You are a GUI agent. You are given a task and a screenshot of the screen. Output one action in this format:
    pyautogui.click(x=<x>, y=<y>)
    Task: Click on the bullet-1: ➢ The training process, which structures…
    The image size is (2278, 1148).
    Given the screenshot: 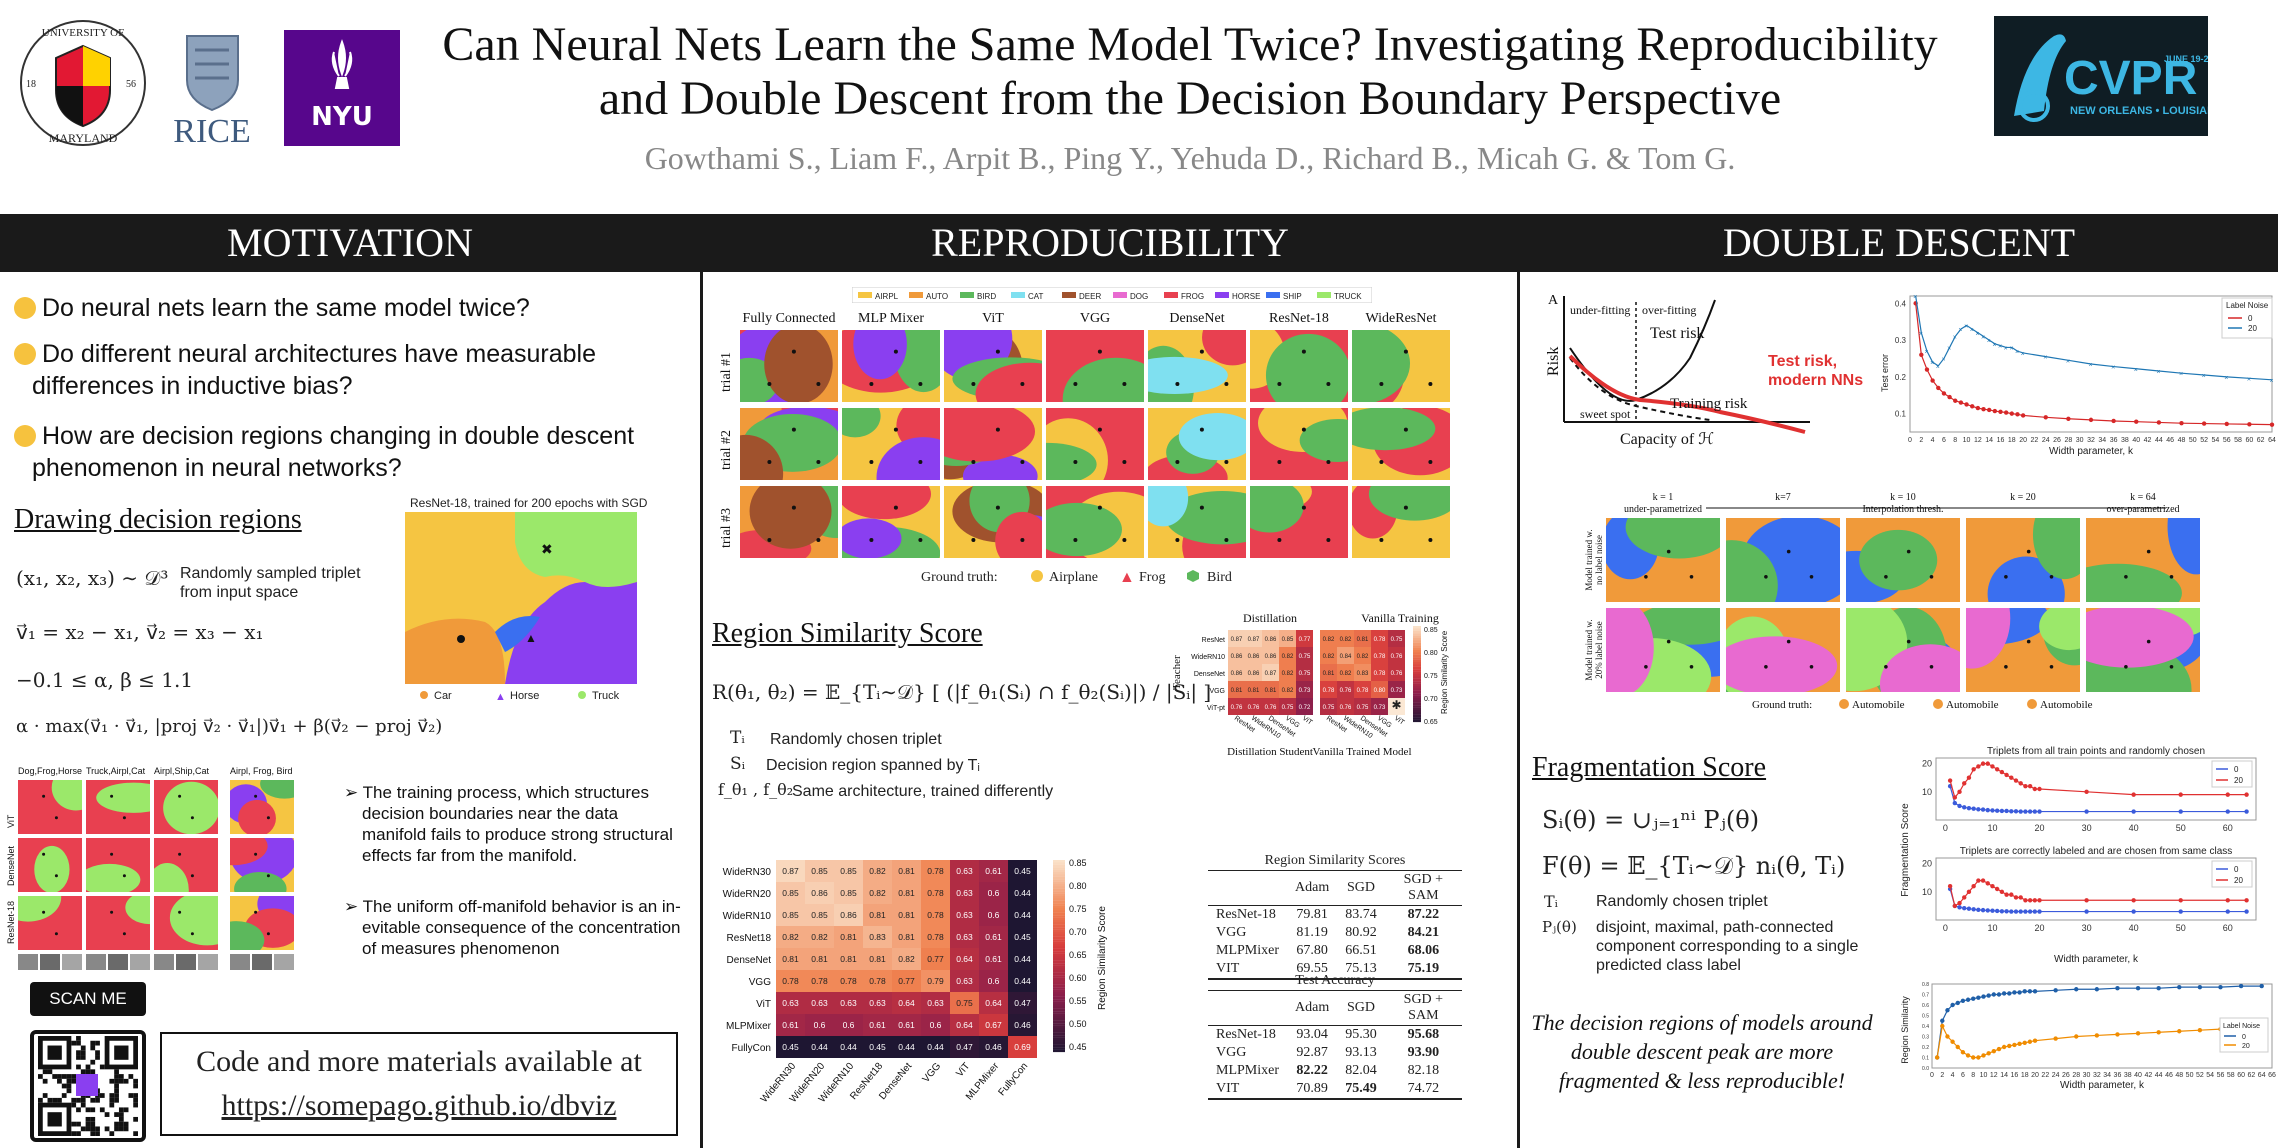 What is the action you would take?
    pyautogui.click(x=508, y=824)
    